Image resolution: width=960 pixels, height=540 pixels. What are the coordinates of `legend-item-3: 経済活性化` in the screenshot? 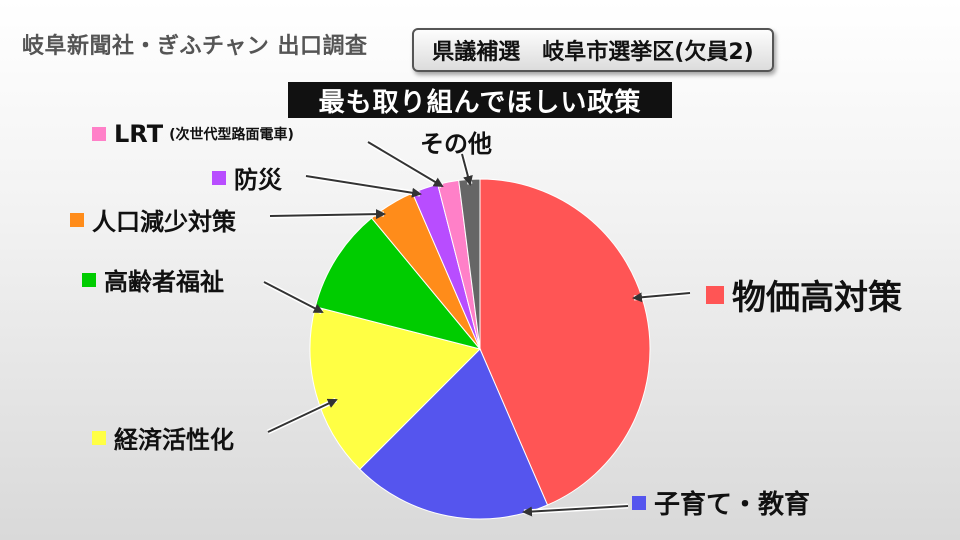 It's located at (163, 437).